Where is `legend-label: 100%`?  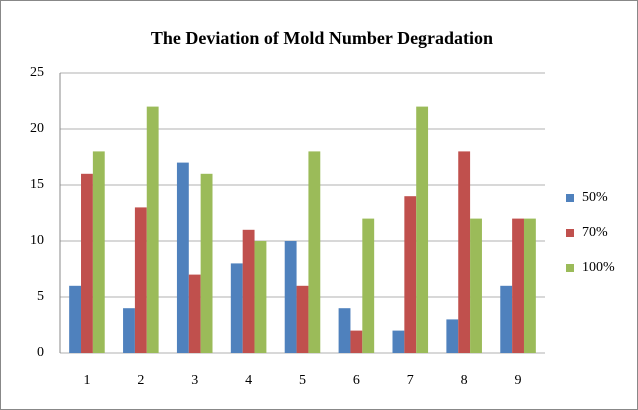
legend-label: 100% is located at coordinates (598, 267).